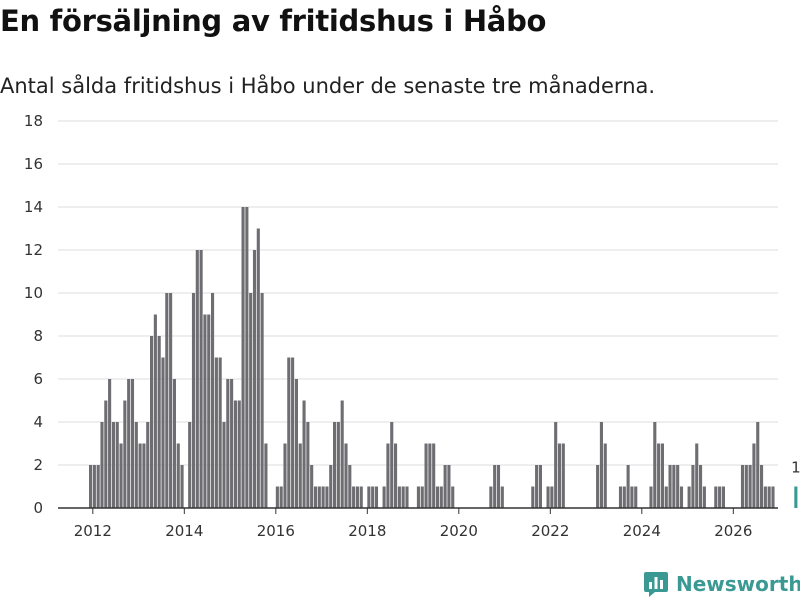 The width and height of the screenshot is (800, 600). What do you see at coordinates (459, 531) in the screenshot?
I see `x-tick-label: 2020` at bounding box center [459, 531].